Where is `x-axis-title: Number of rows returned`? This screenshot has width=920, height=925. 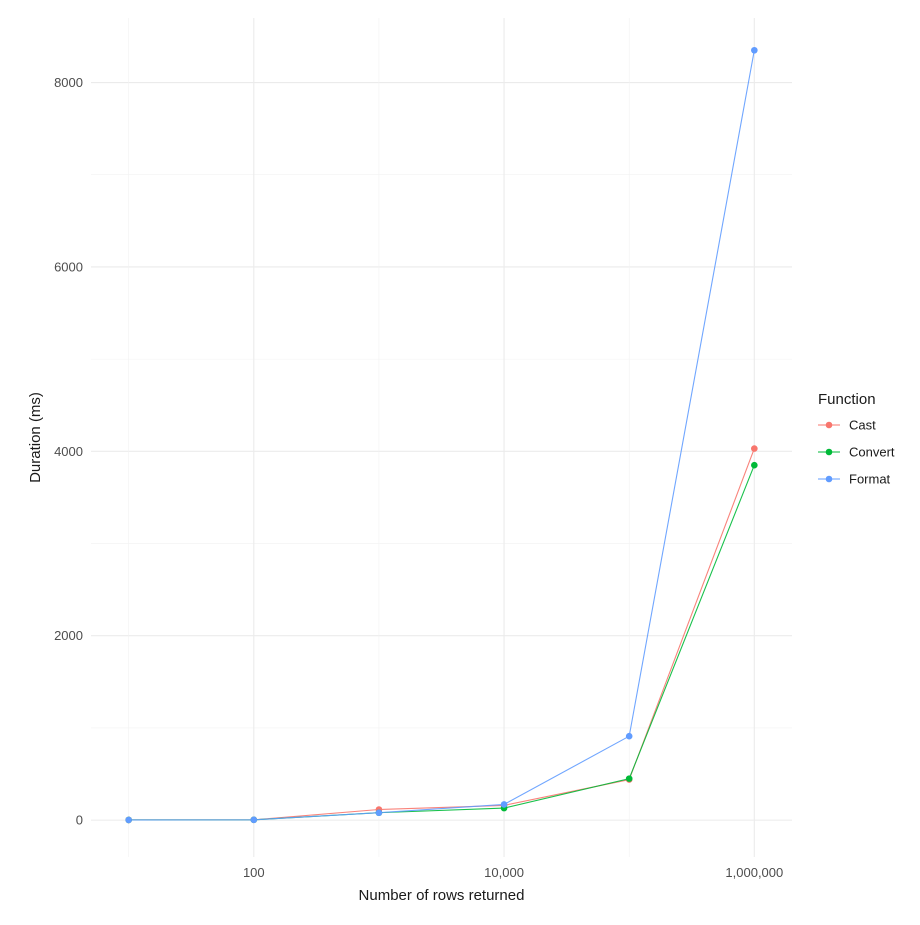 x-axis-title: Number of rows returned is located at coordinates (442, 895).